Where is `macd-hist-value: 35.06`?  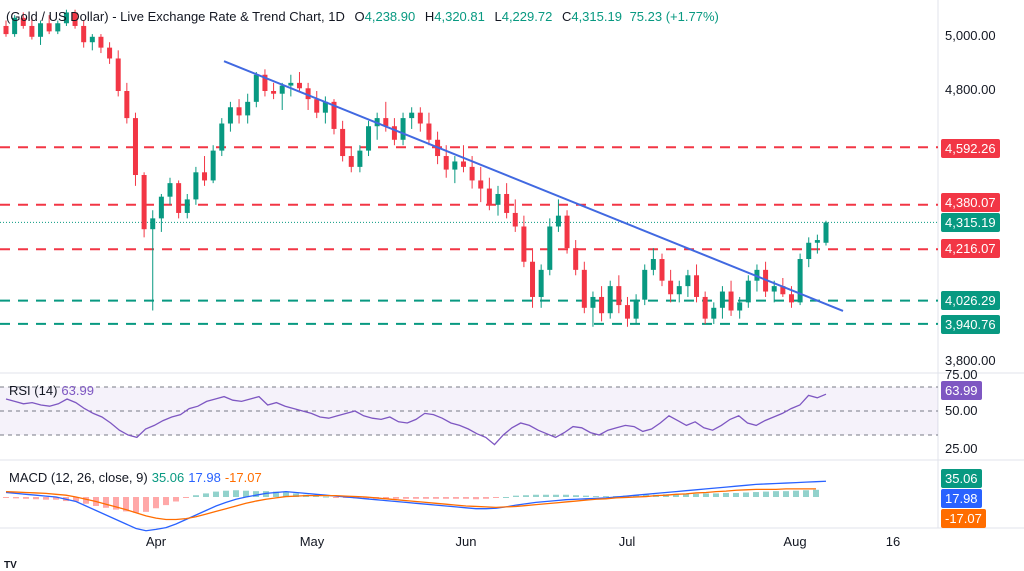 macd-hist-value: 35.06 is located at coordinates (168, 477).